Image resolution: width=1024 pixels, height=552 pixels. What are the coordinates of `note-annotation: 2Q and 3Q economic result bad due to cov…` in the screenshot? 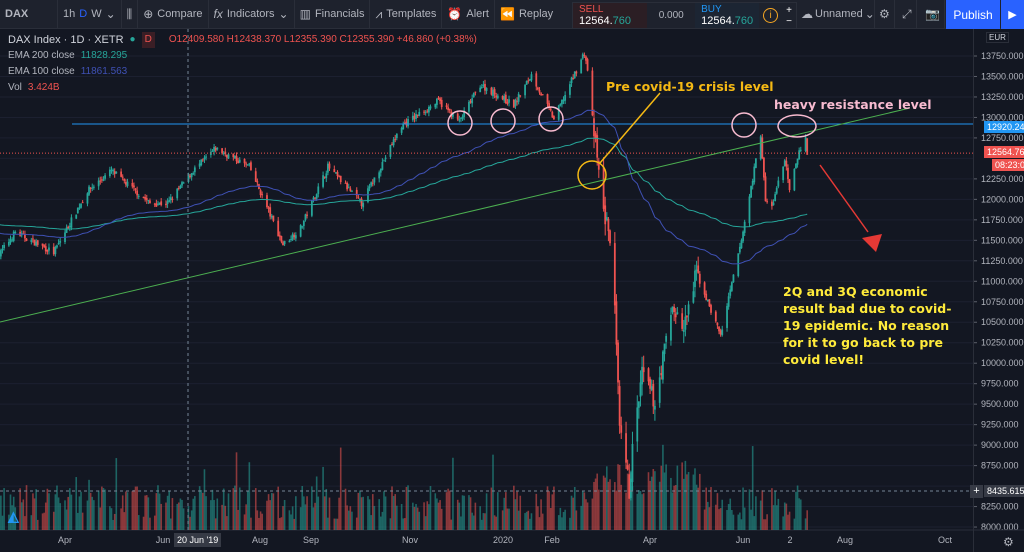 It's located at (867, 325).